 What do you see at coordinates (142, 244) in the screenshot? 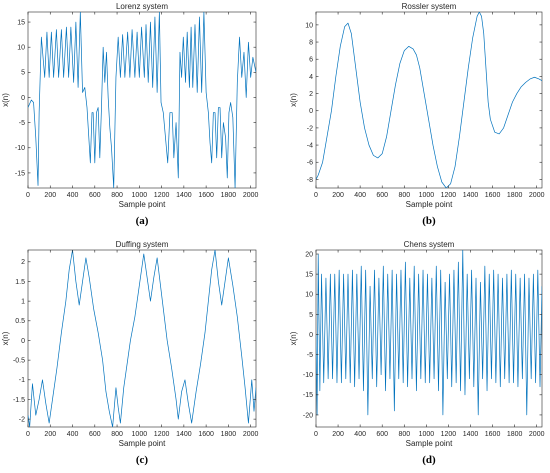
I see `chart-title: Duffing system` at bounding box center [142, 244].